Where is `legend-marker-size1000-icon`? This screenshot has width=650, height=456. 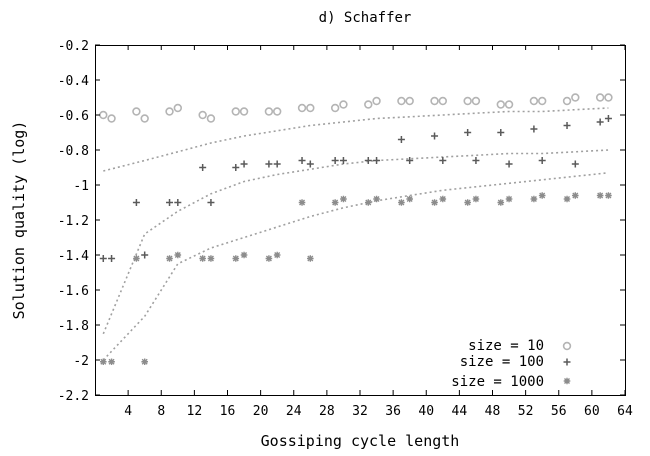
legend-marker-size1000-icon is located at coordinates (567, 381).